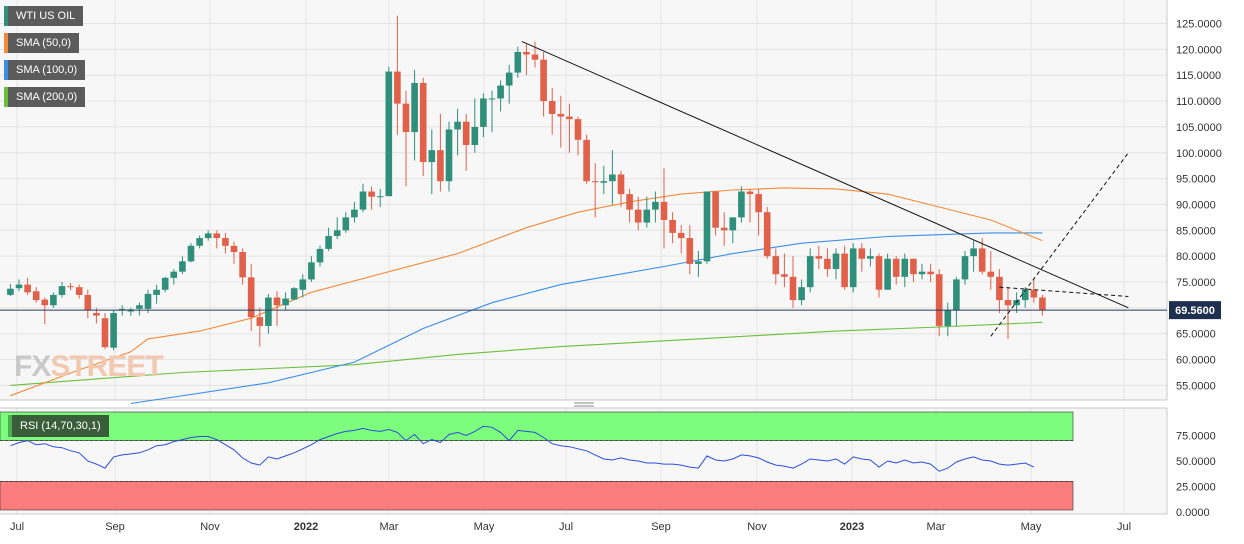  I want to click on y-tick-label: 115.0000, so click(1198, 76).